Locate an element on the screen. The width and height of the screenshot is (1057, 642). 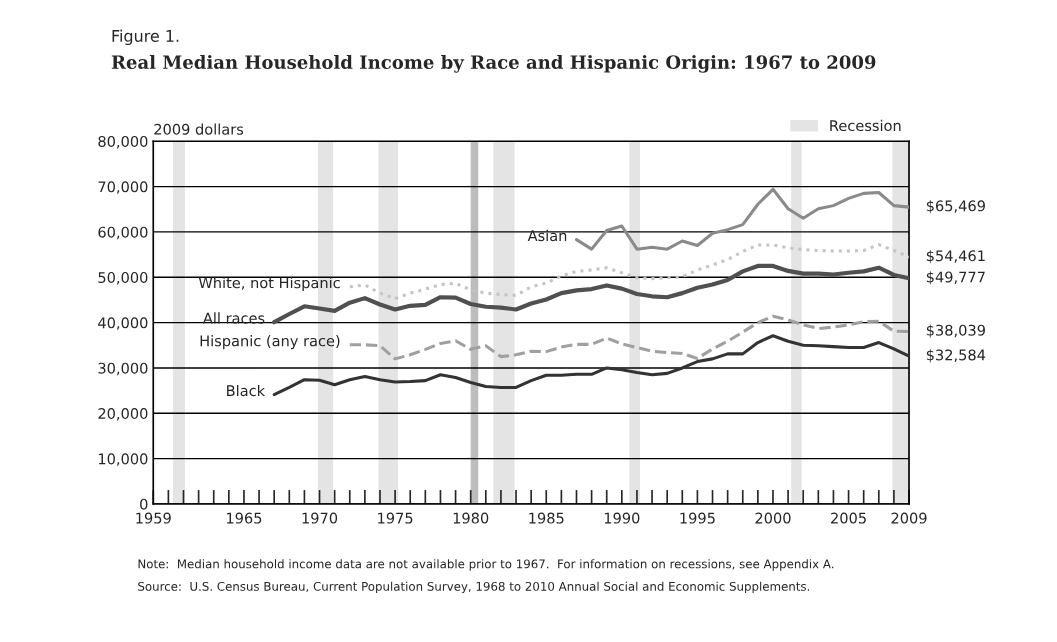
x-tick-label: 2009 is located at coordinates (909, 518).